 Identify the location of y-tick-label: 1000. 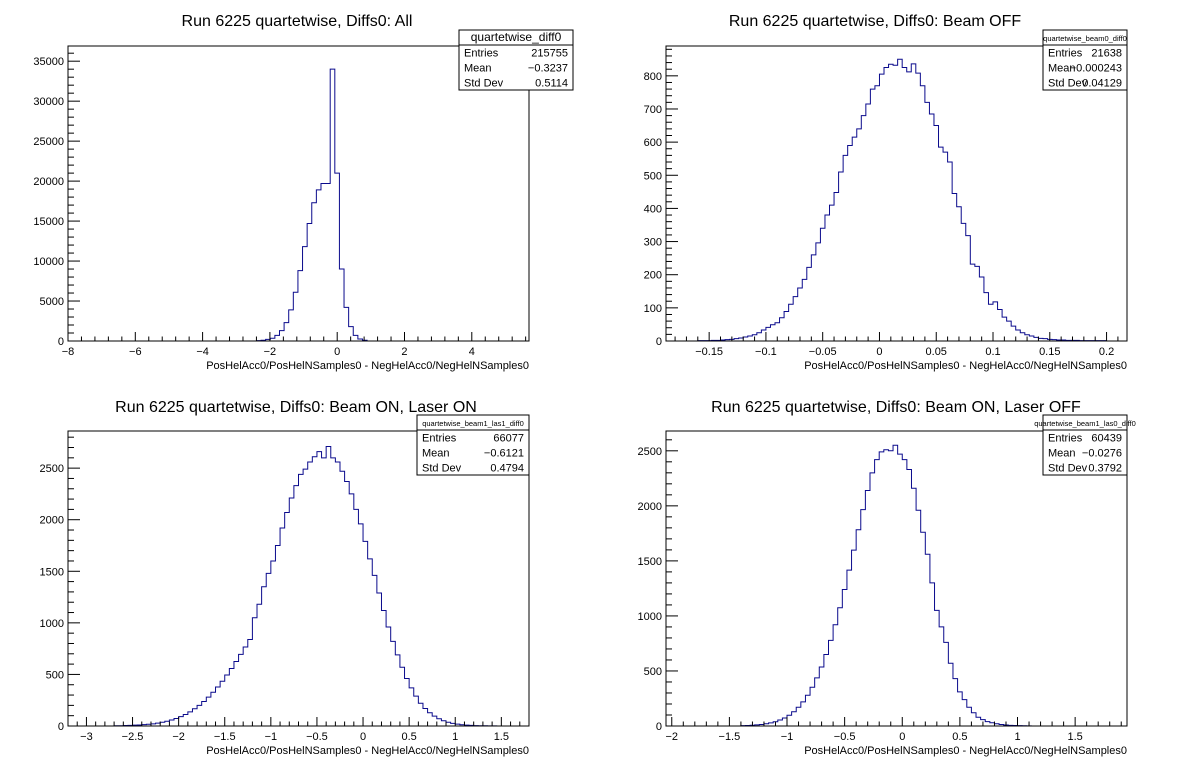
(650, 617).